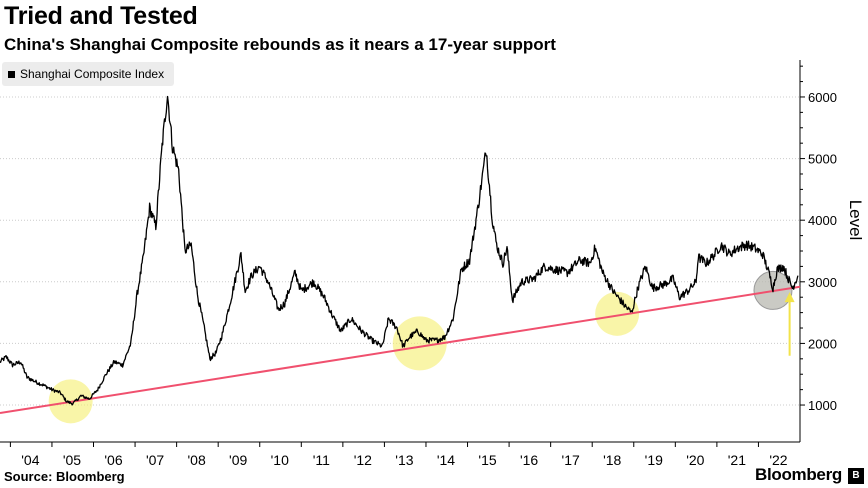 Image resolution: width=868 pixels, height=488 pixels. What do you see at coordinates (822, 97) in the screenshot?
I see `y-tick-label: 6000` at bounding box center [822, 97].